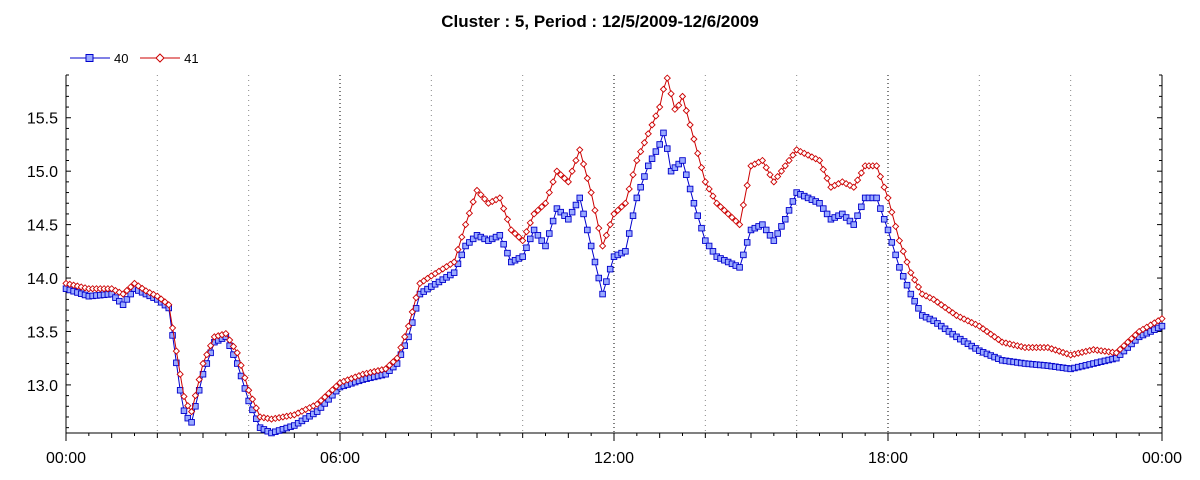 Image resolution: width=1200 pixels, height=480 pixels. What do you see at coordinates (340, 458) in the screenshot?
I see `x-tick-label: 06:00` at bounding box center [340, 458].